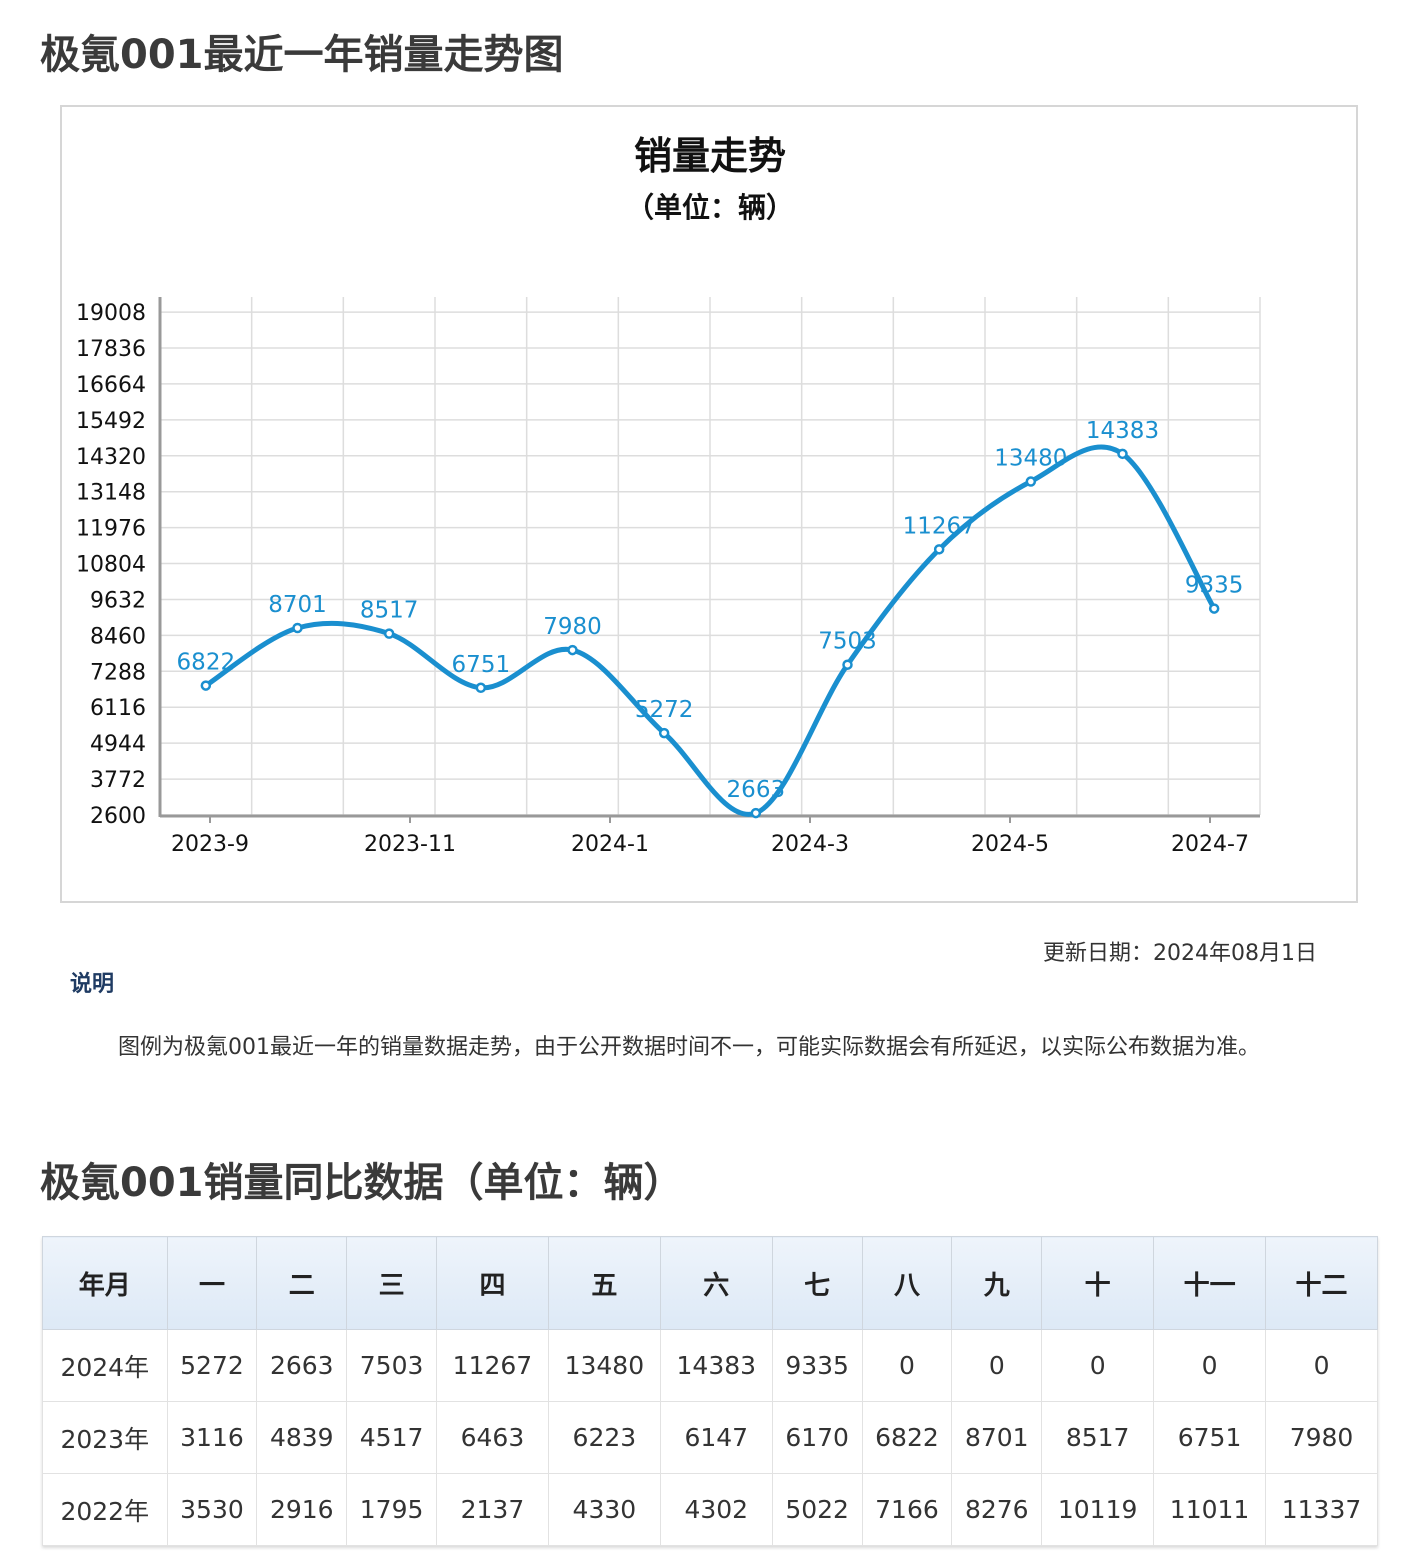 The width and height of the screenshot is (1407, 1563). I want to click on table-header-cell: 二, so click(302, 1283).